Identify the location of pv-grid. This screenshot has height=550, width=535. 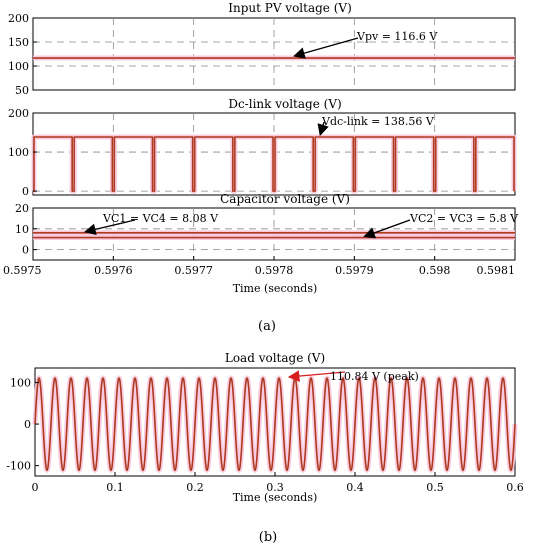
(274, 54).